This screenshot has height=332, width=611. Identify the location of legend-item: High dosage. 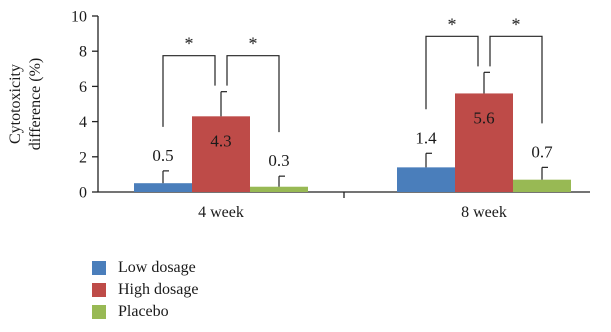
(145, 290).